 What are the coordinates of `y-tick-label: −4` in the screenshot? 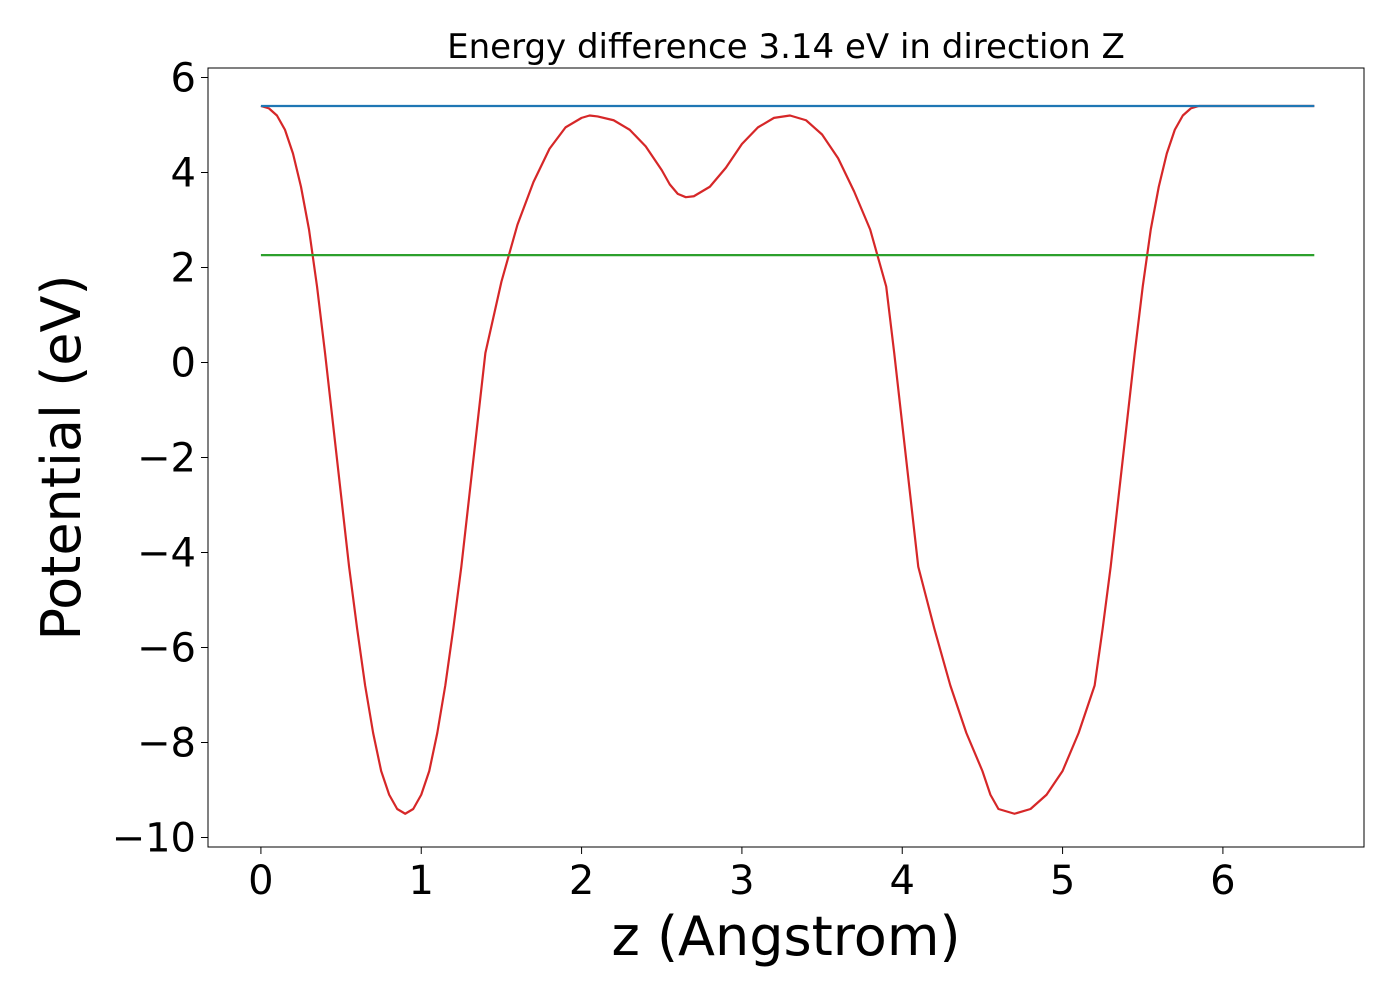 It's located at (166, 554).